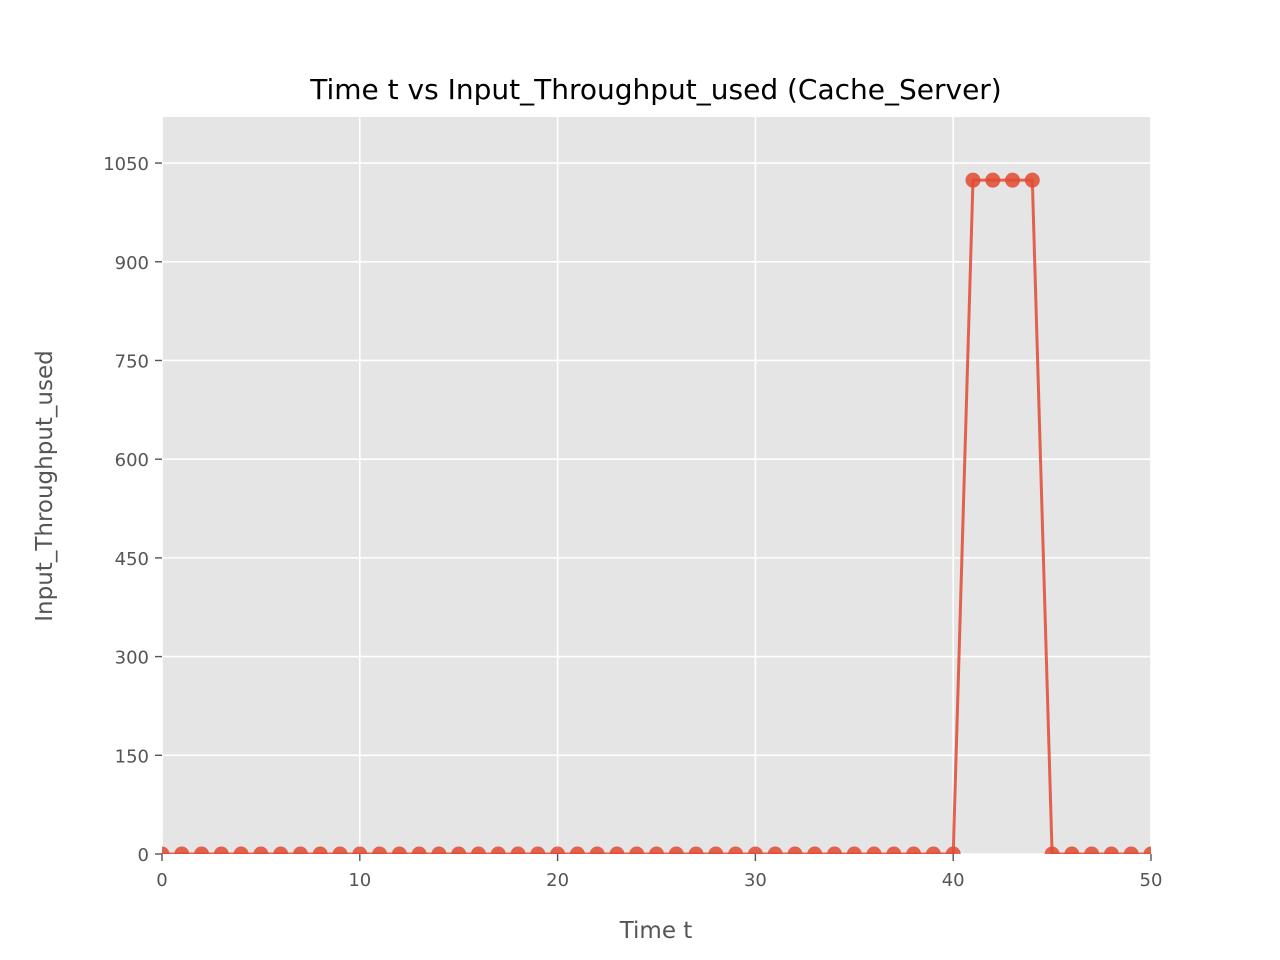 This screenshot has height=960, width=1280. What do you see at coordinates (132, 460) in the screenshot?
I see `y-tick-label: 600` at bounding box center [132, 460].